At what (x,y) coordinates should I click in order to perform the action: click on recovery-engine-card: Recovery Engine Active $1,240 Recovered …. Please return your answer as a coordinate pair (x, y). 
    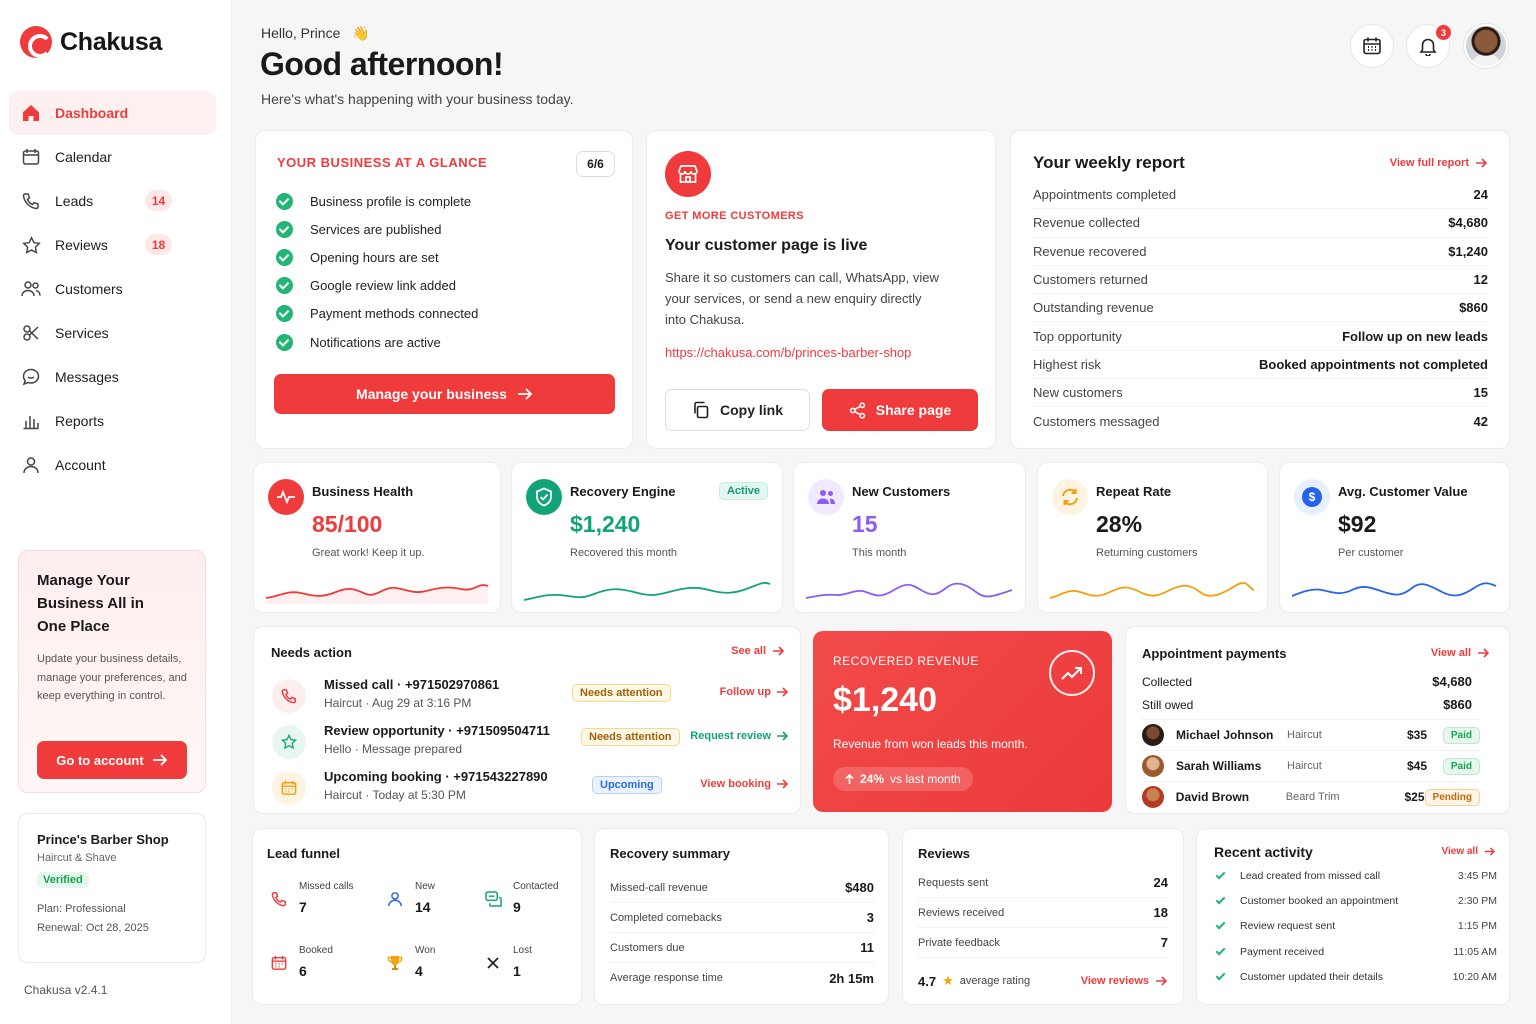
    Looking at the image, I should click on (647, 537).